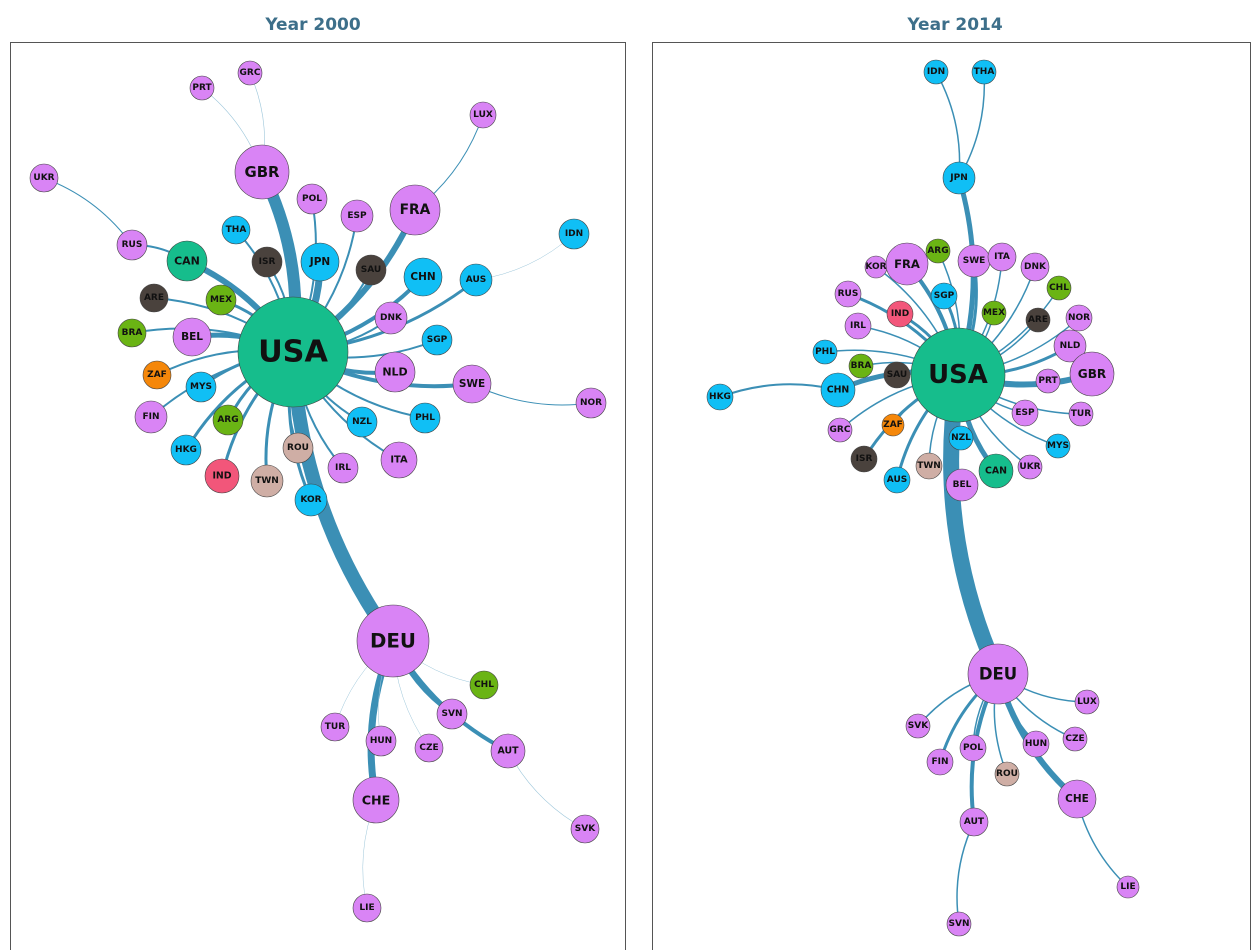 This screenshot has height=950, width=1252. What do you see at coordinates (343, 468) in the screenshot?
I see `node-label: IRL` at bounding box center [343, 468].